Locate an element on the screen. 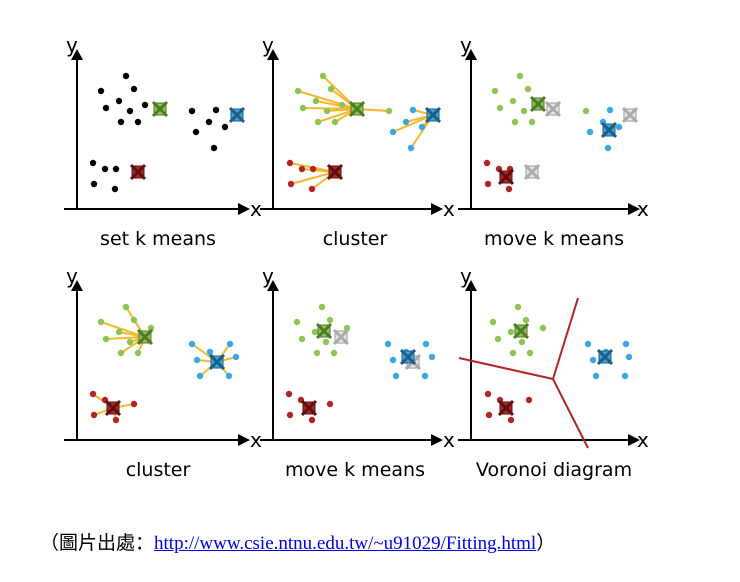  panel-caption: set k means is located at coordinates (158, 239).